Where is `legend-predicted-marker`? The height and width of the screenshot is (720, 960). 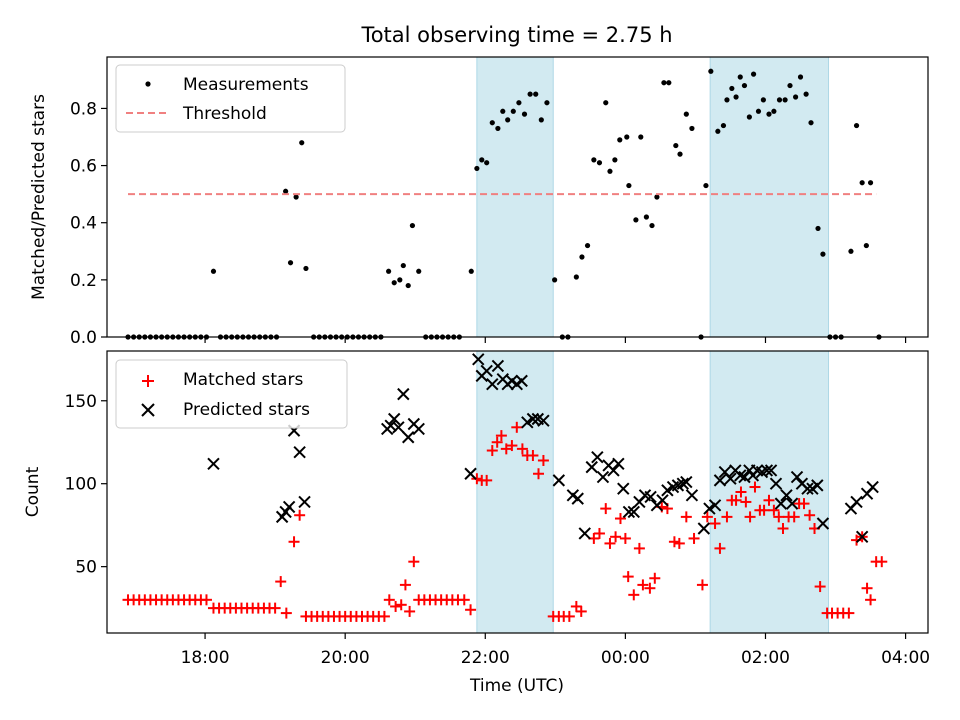
legend-predicted-marker is located at coordinates (148, 410).